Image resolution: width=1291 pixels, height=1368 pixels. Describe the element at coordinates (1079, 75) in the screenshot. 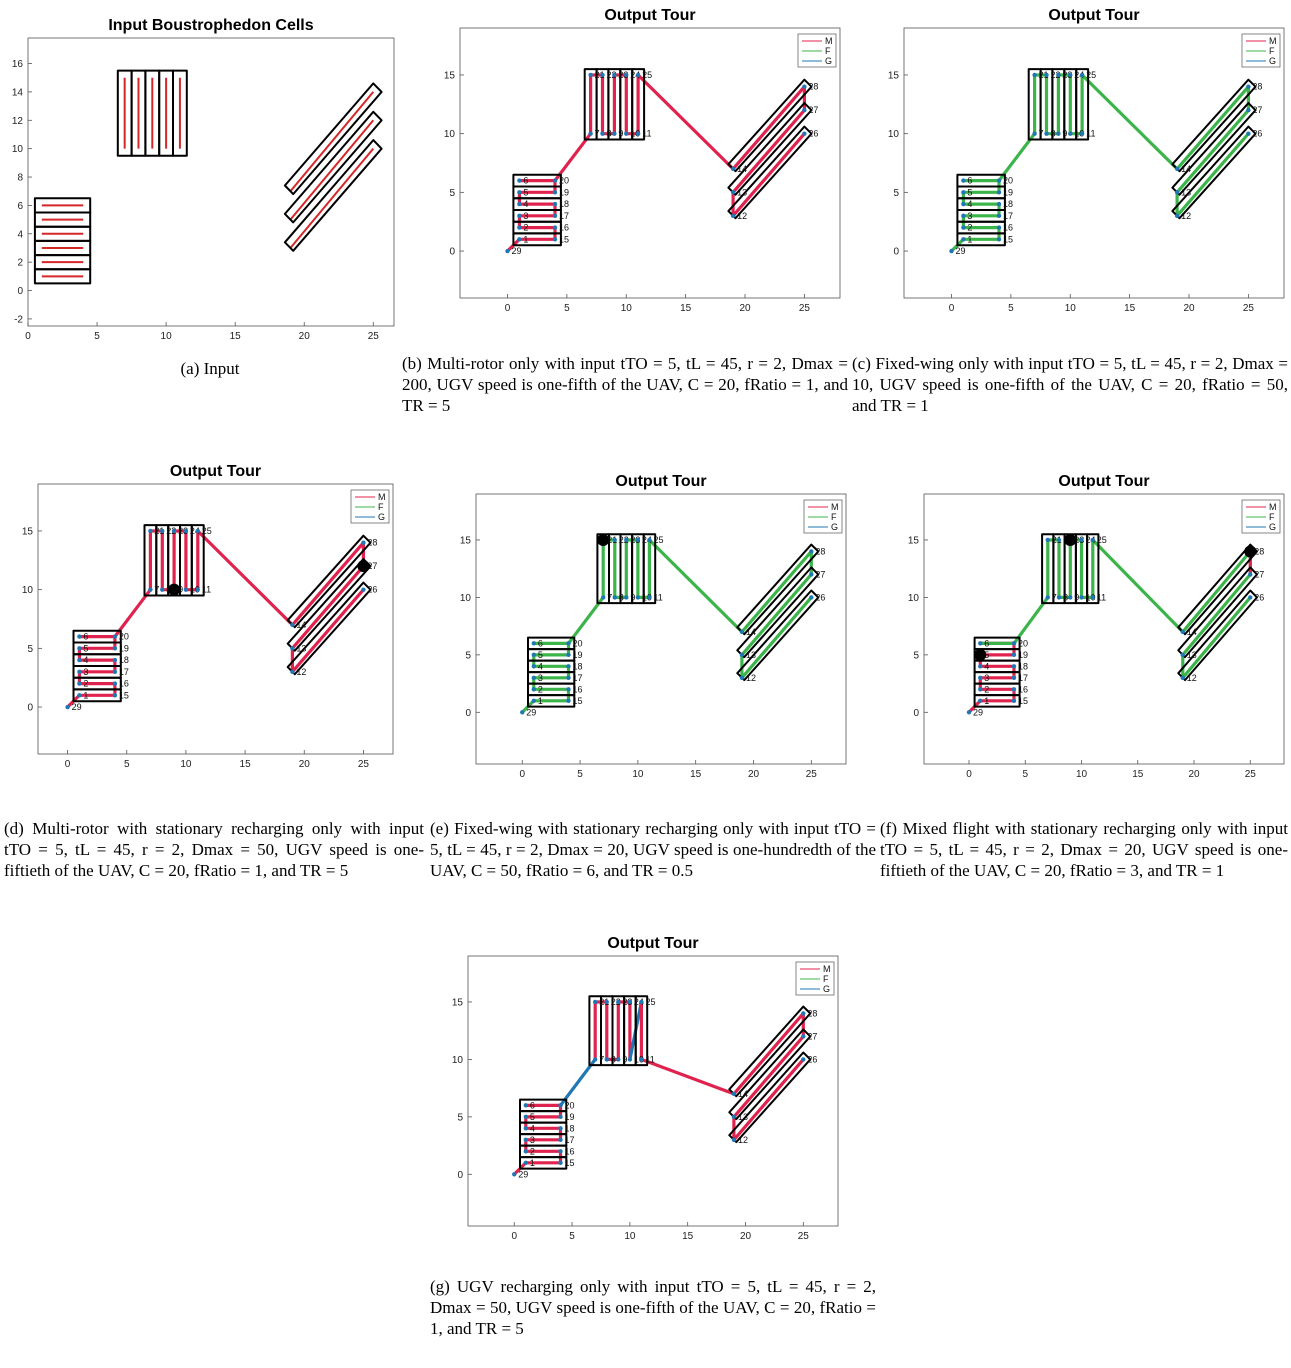

I see `node-label: 24` at that location.